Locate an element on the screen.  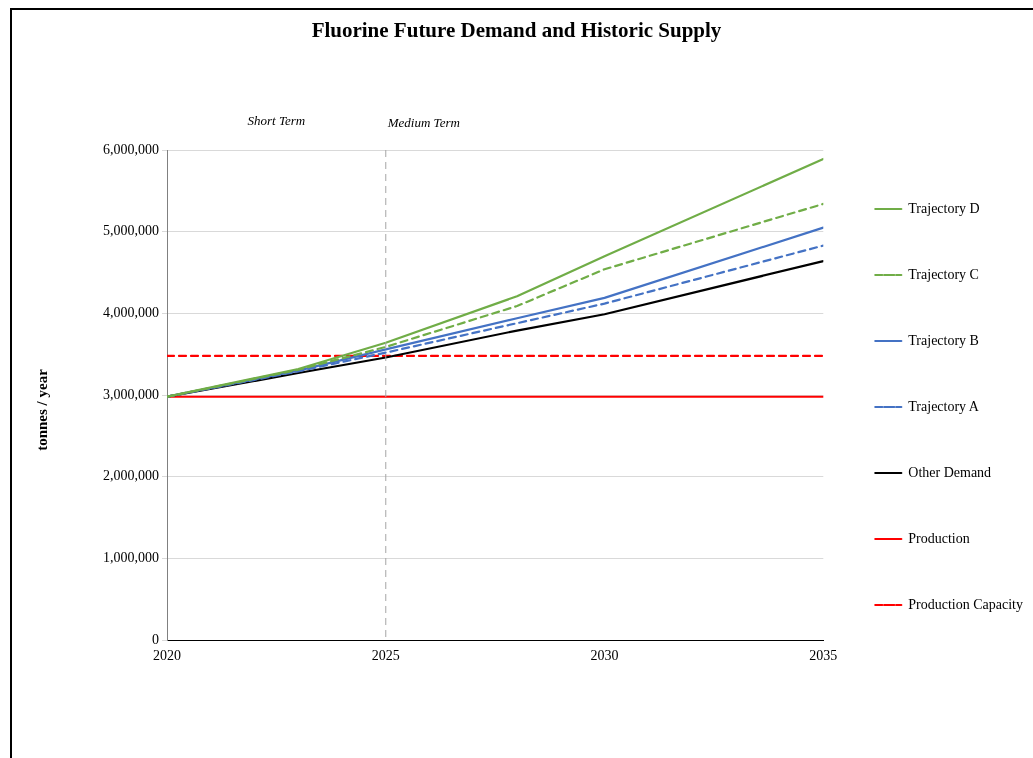
legend-label: Trajectory D is located at coordinates (944, 208).